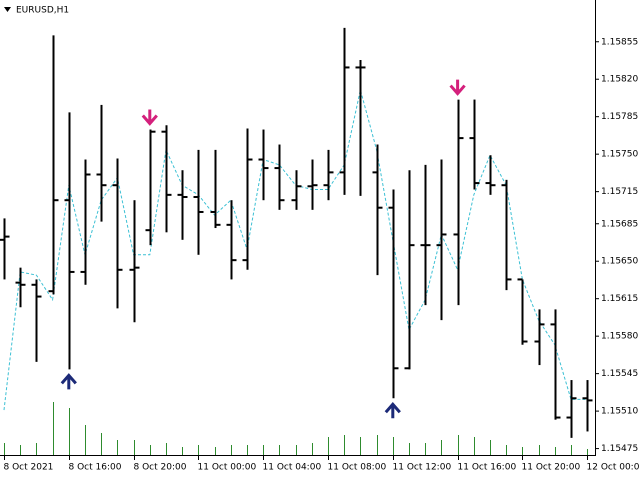  What do you see at coordinates (619, 117) in the screenshot?
I see `y-tick-label: 1.15785` at bounding box center [619, 117].